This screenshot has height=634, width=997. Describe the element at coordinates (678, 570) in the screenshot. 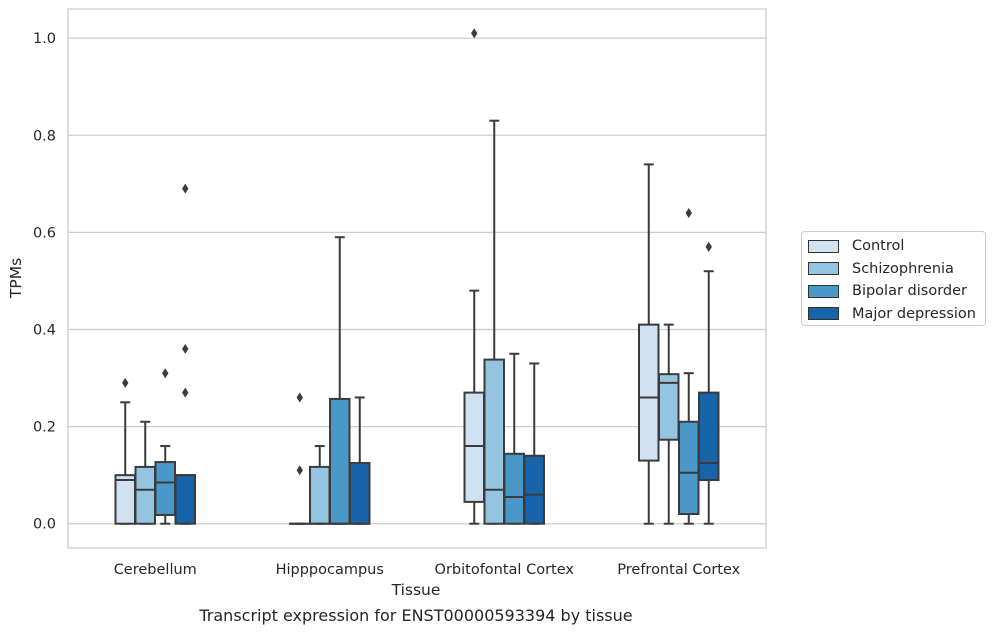

I see `x-tick-label: Prefrontal Cortex` at that location.